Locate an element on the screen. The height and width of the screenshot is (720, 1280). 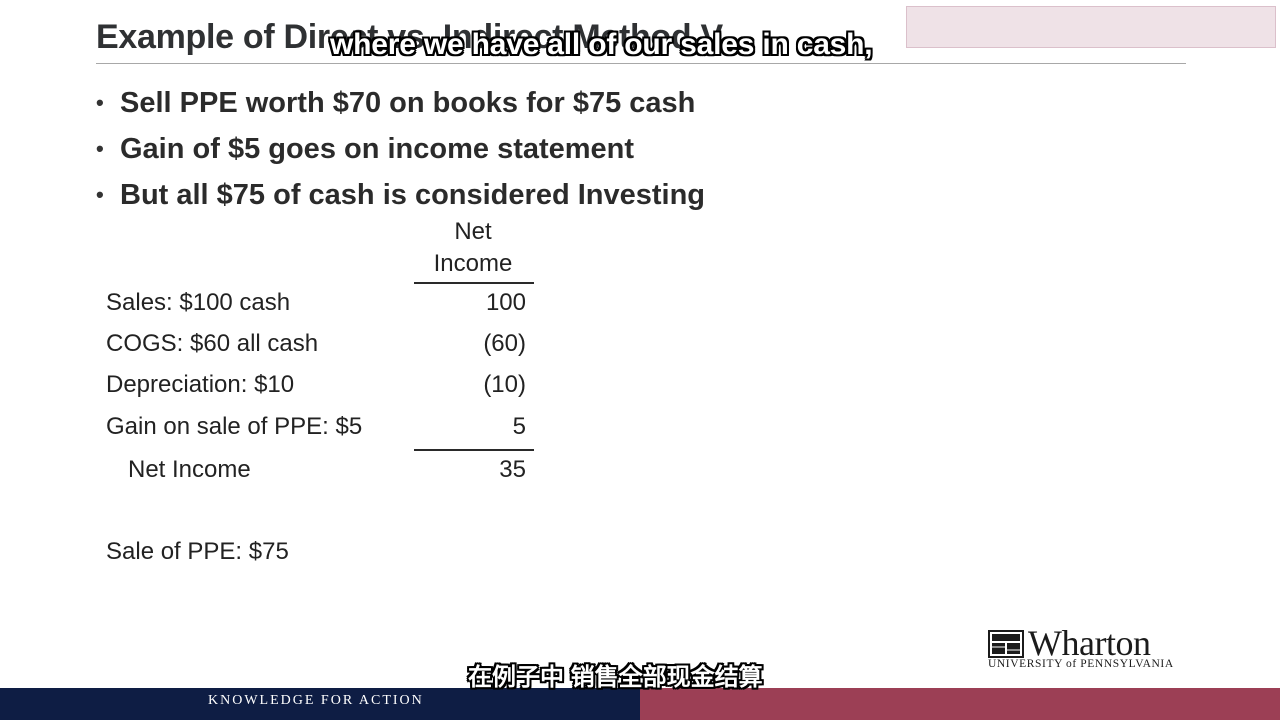
row-value: 100 is located at coordinates (505, 302).